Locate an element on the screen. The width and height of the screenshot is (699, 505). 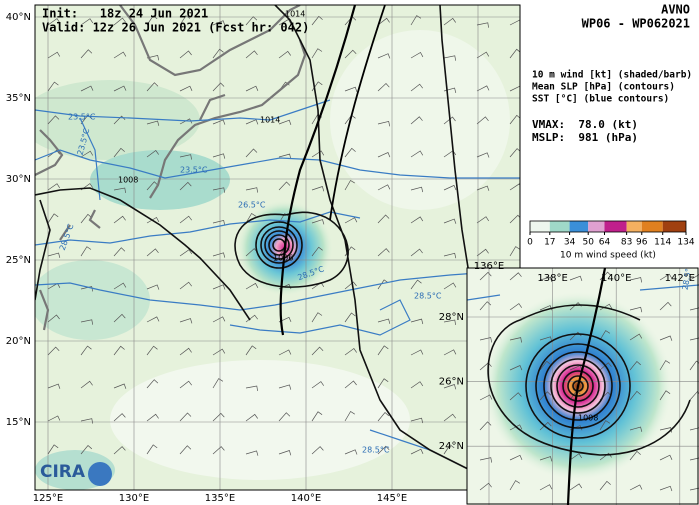
init-time: Init: 18z 24 Jun 2021 is located at coordinates (125, 14).